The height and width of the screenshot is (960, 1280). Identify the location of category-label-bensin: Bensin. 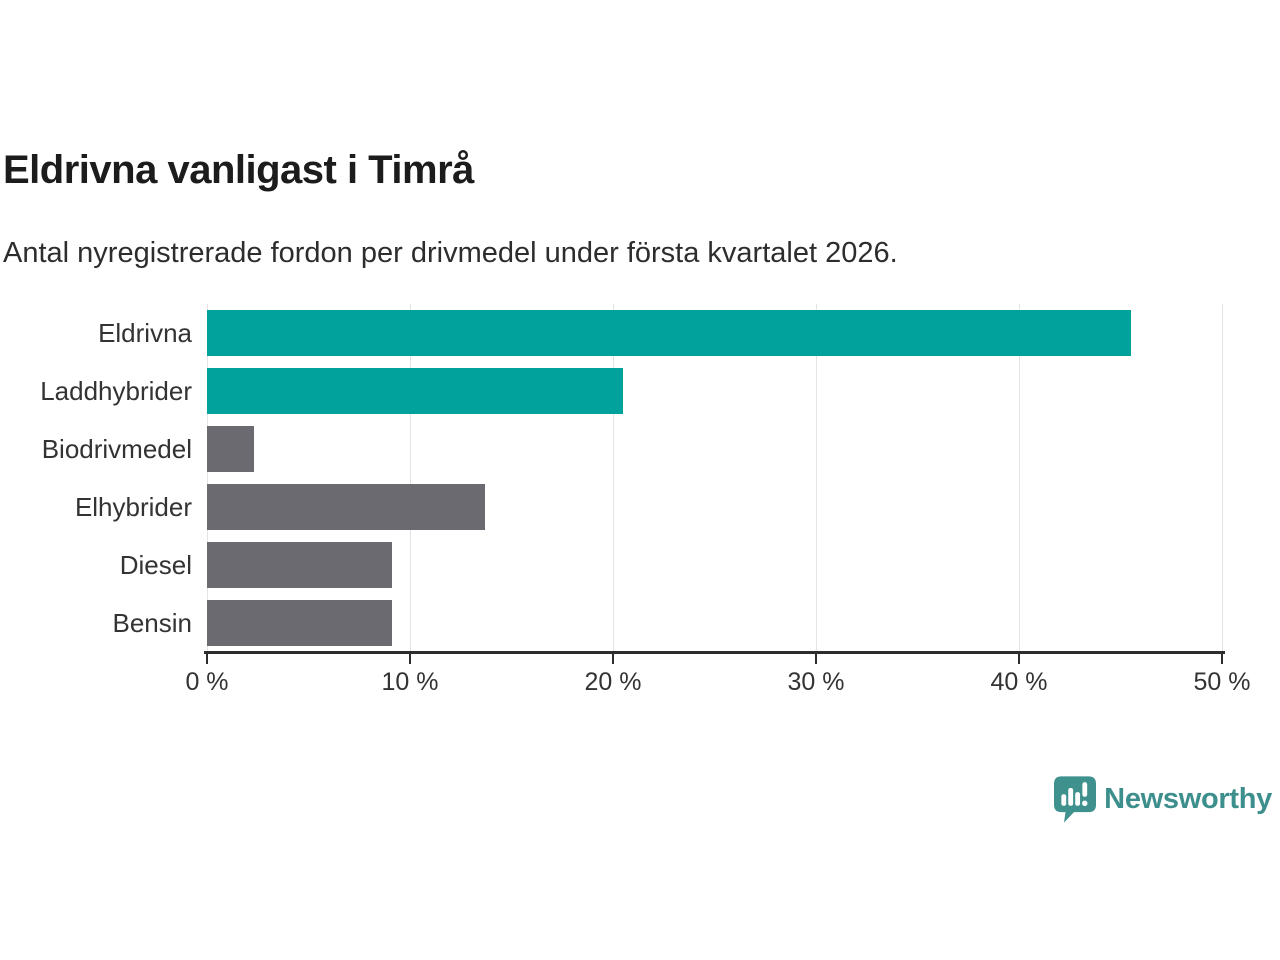
(152, 622).